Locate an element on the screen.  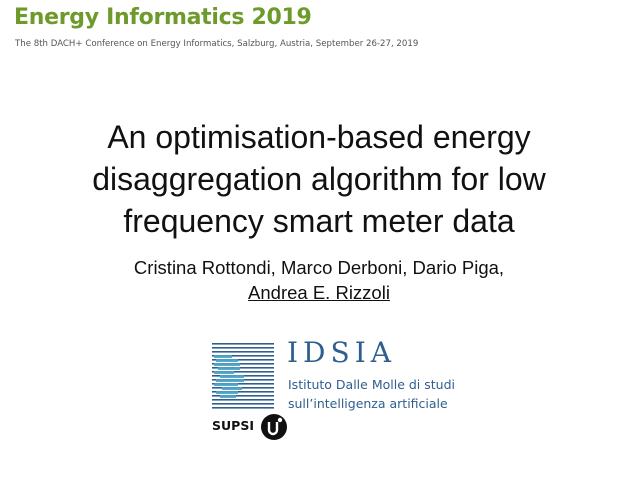
slide-title-line: disaggregation algorithm for low is located at coordinates (319, 179).